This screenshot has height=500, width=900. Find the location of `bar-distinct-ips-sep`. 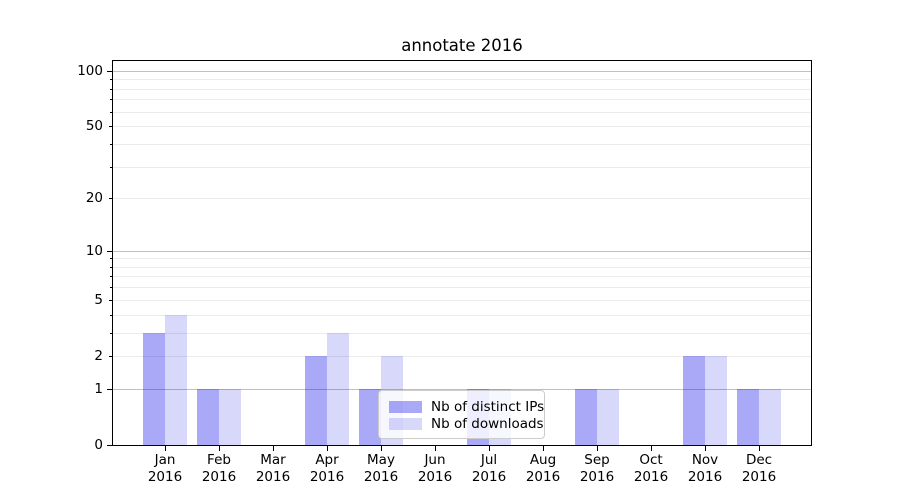

bar-distinct-ips-sep is located at coordinates (586, 416).